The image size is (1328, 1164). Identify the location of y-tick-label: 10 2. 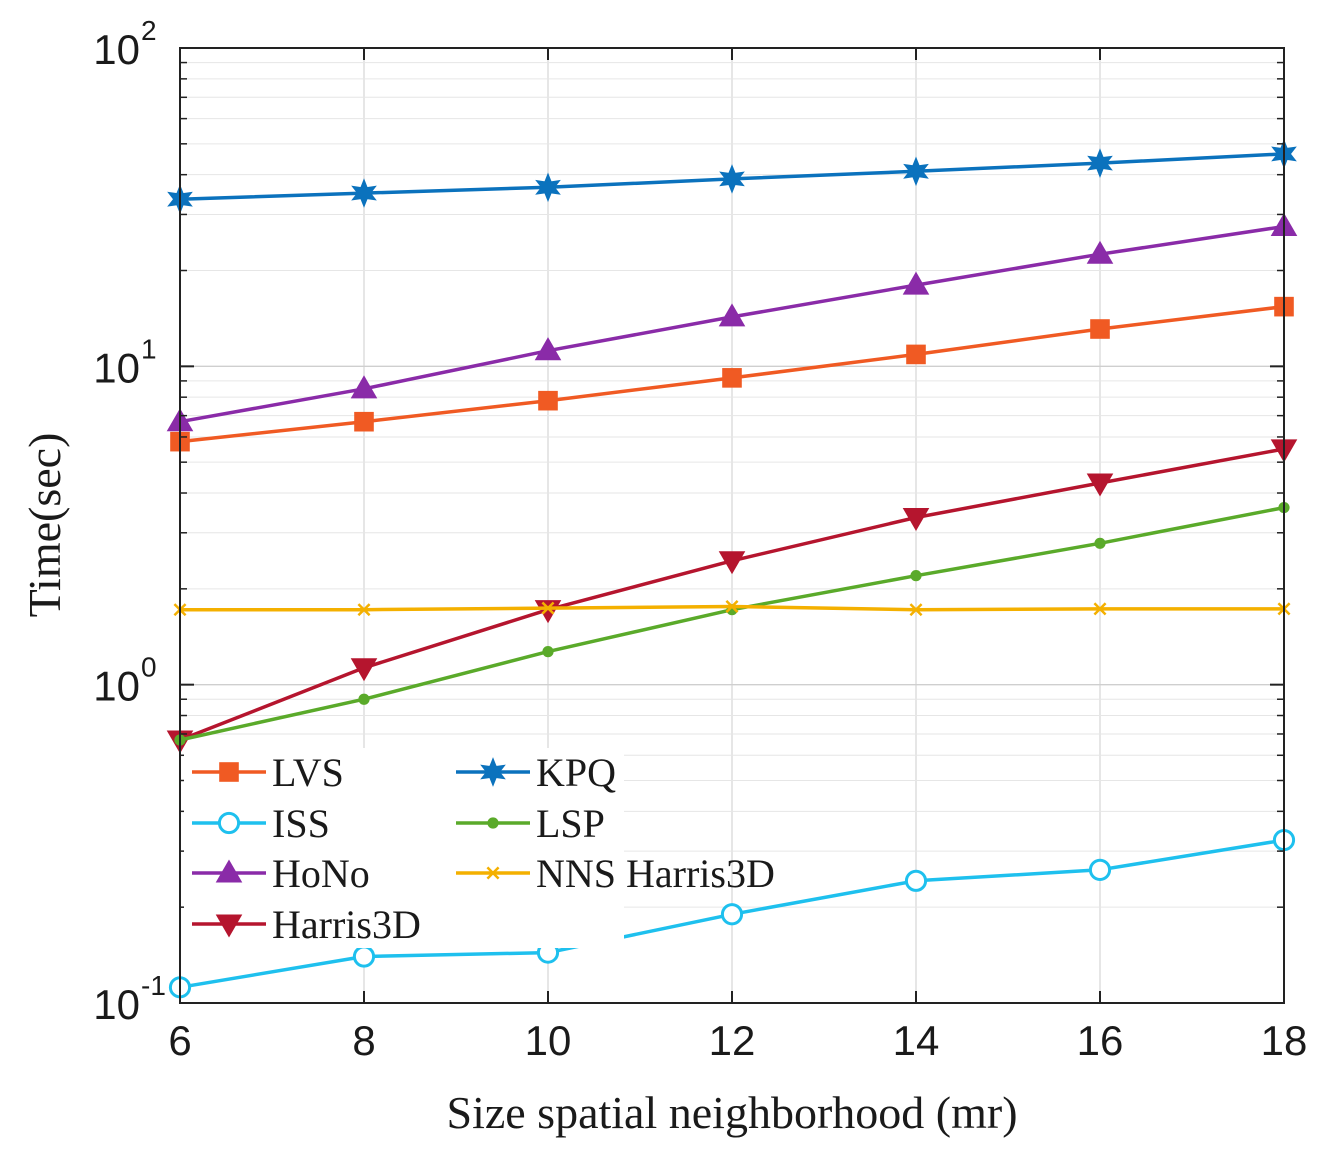
(124, 44).